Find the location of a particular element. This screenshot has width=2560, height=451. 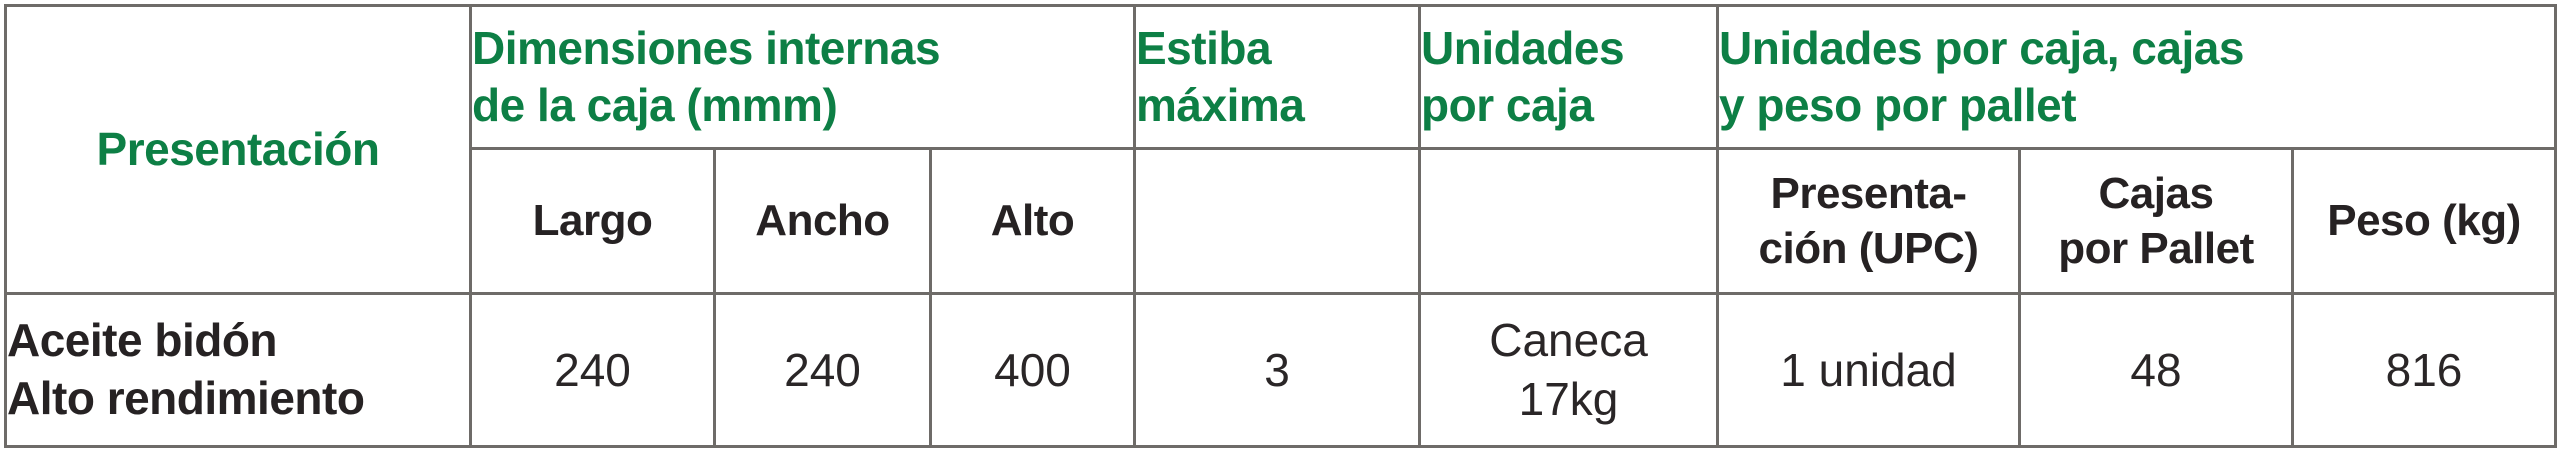

cell-estiba-maxima: 3 is located at coordinates (1277, 370).